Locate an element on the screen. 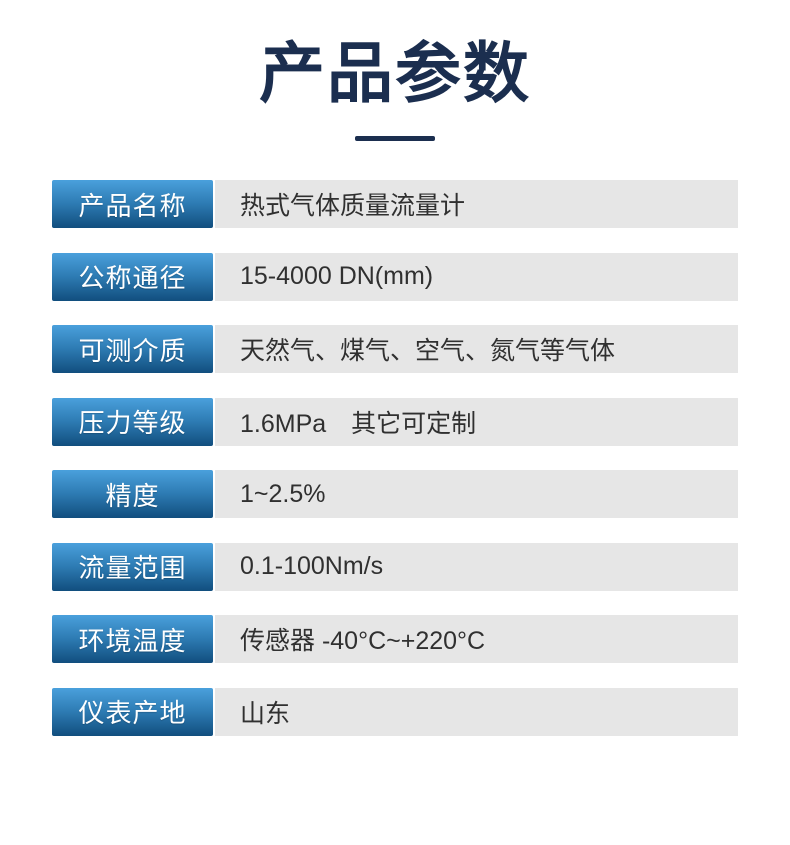 Image resolution: width=790 pixels, height=845 pixels. spec-value: 天然气、煤气、空气、氮气等气体 is located at coordinates (476, 349).